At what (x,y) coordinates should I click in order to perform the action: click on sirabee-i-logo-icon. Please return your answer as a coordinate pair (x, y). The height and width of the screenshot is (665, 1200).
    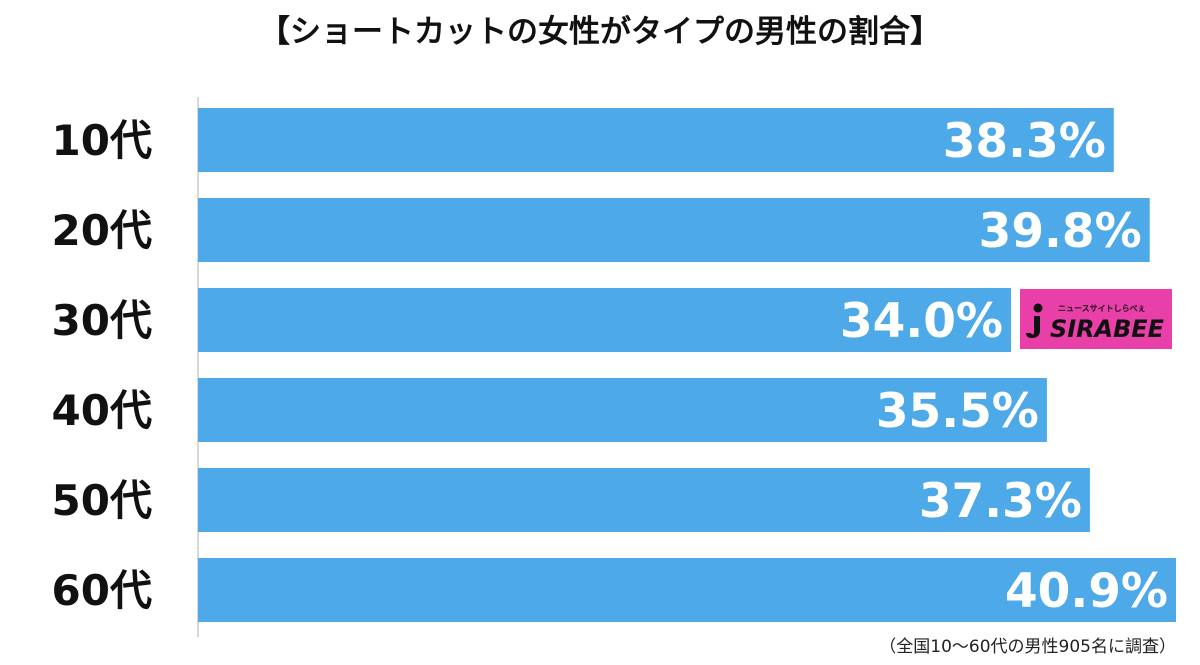
    Looking at the image, I should click on (1034, 320).